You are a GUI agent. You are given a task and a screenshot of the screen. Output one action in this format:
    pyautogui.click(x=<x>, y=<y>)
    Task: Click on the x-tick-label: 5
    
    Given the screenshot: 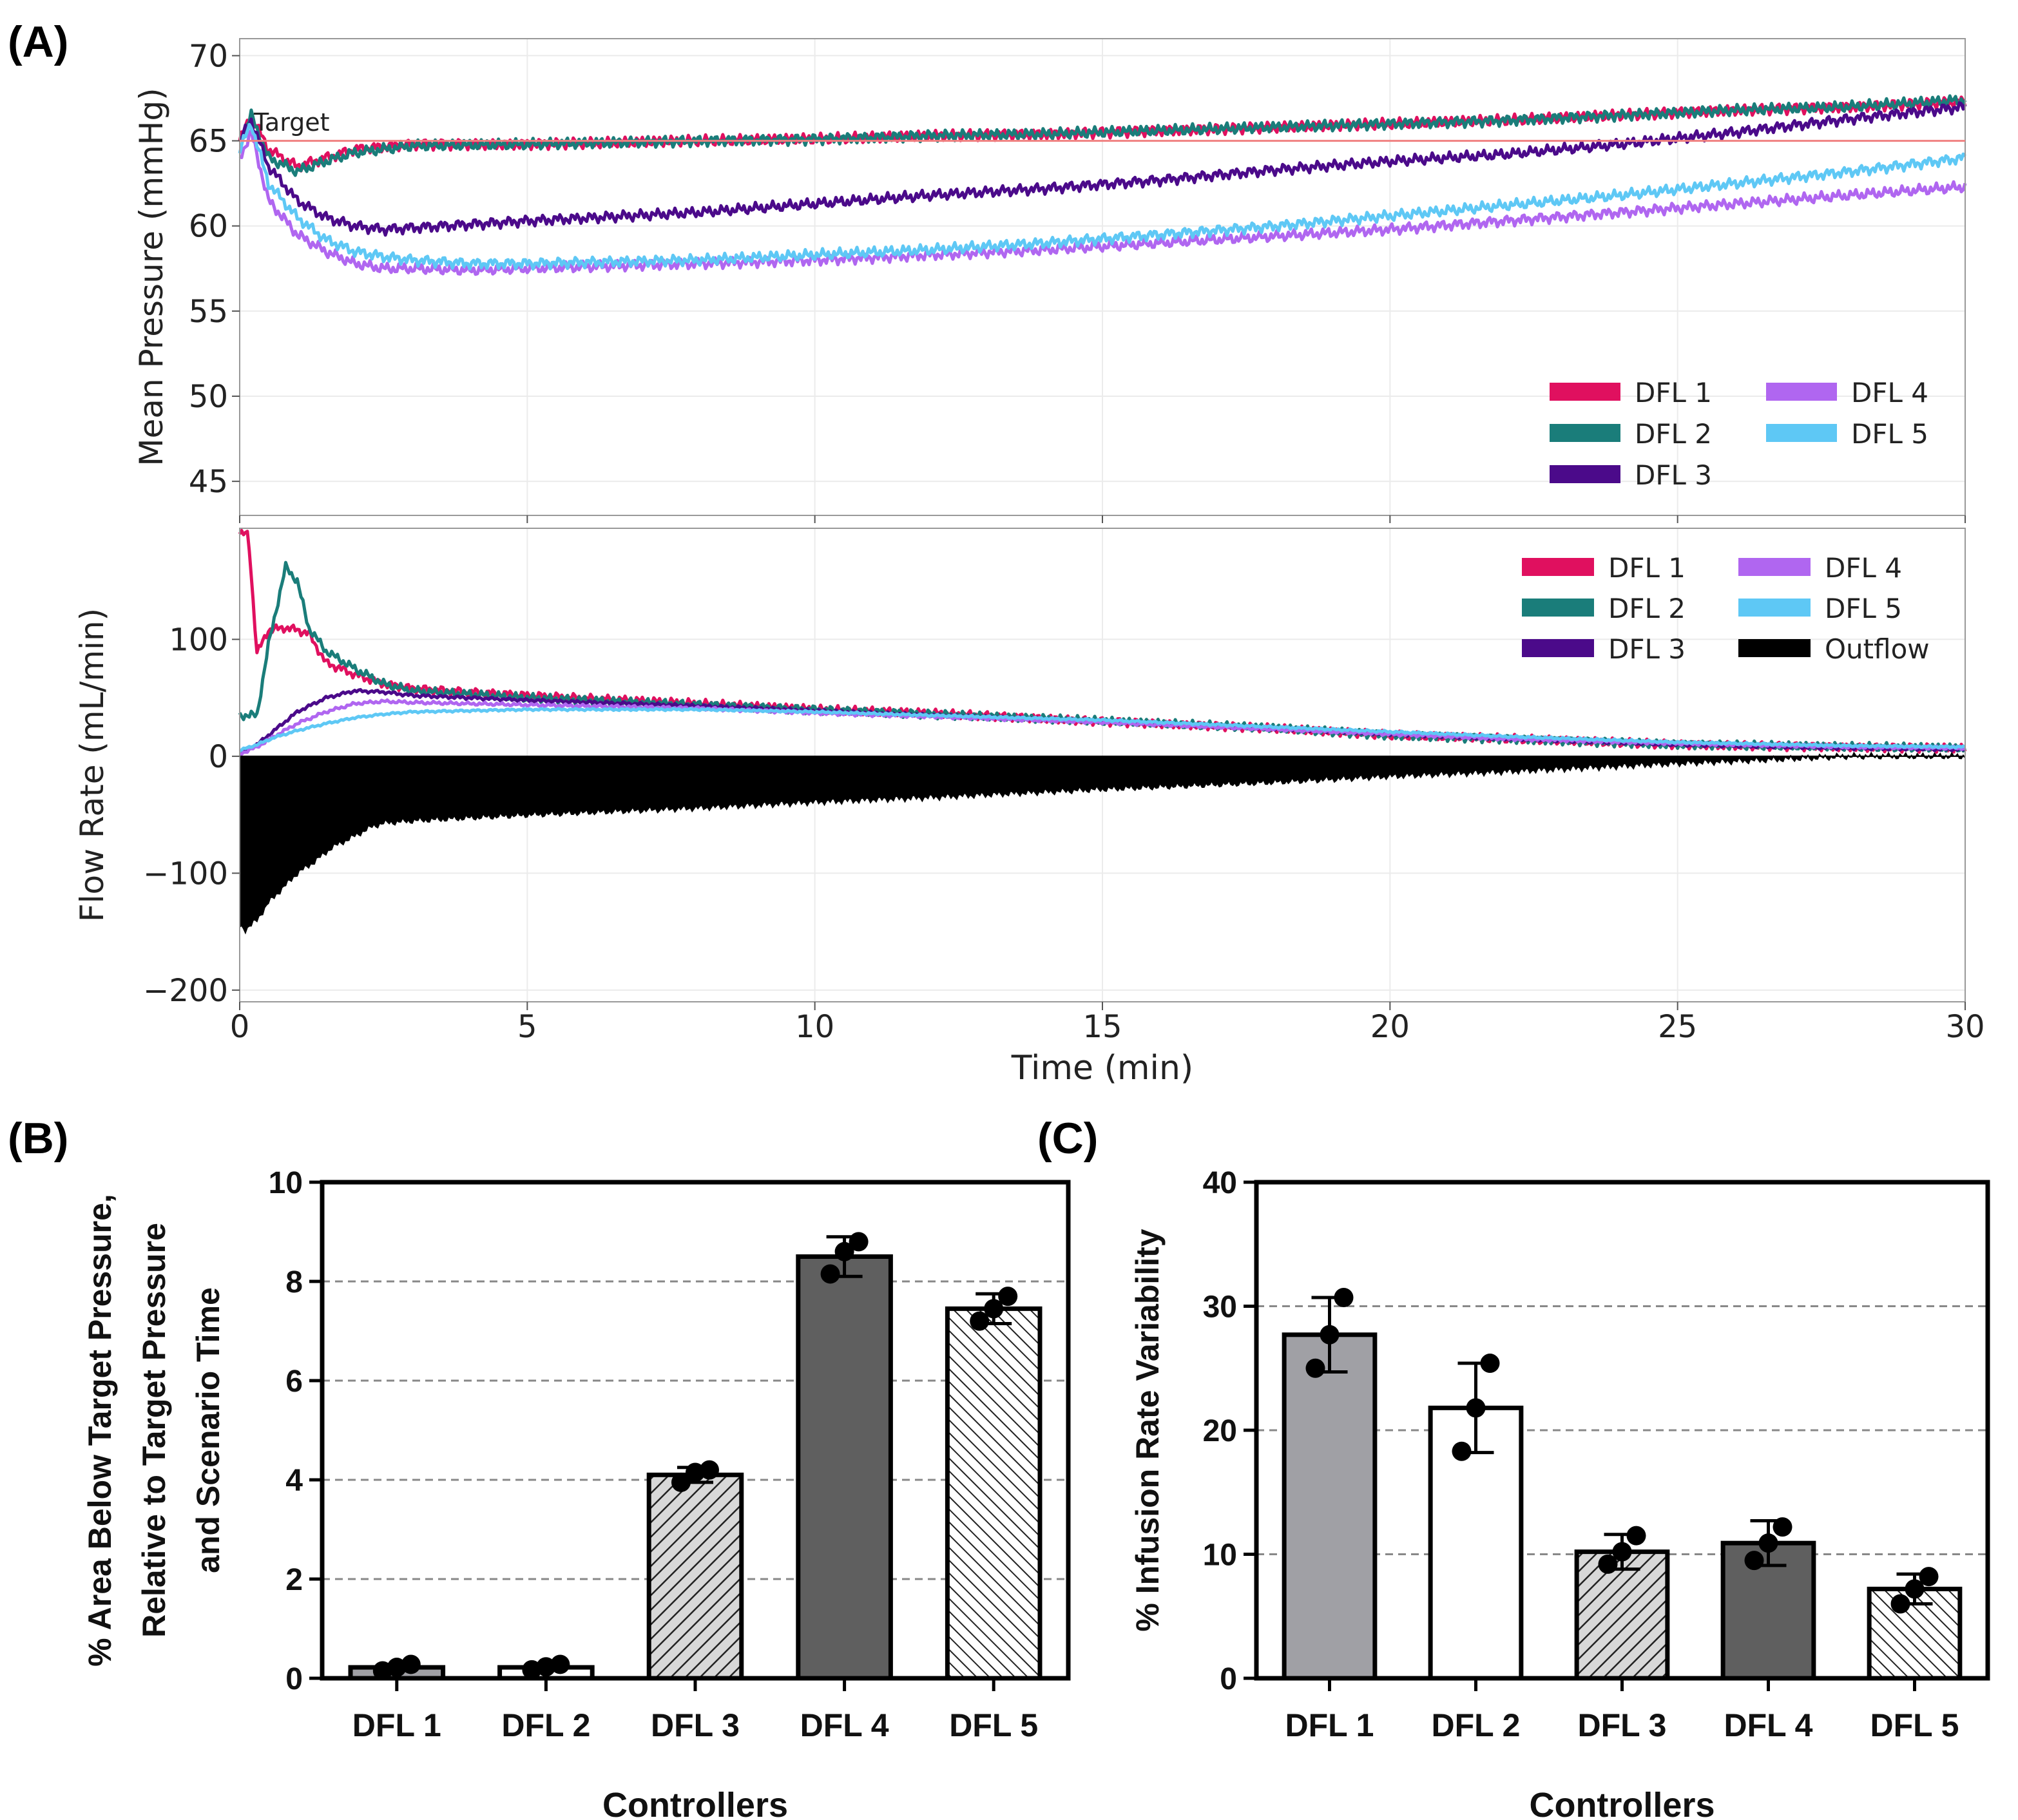 What is the action you would take?
    pyautogui.click(x=527, y=1027)
    